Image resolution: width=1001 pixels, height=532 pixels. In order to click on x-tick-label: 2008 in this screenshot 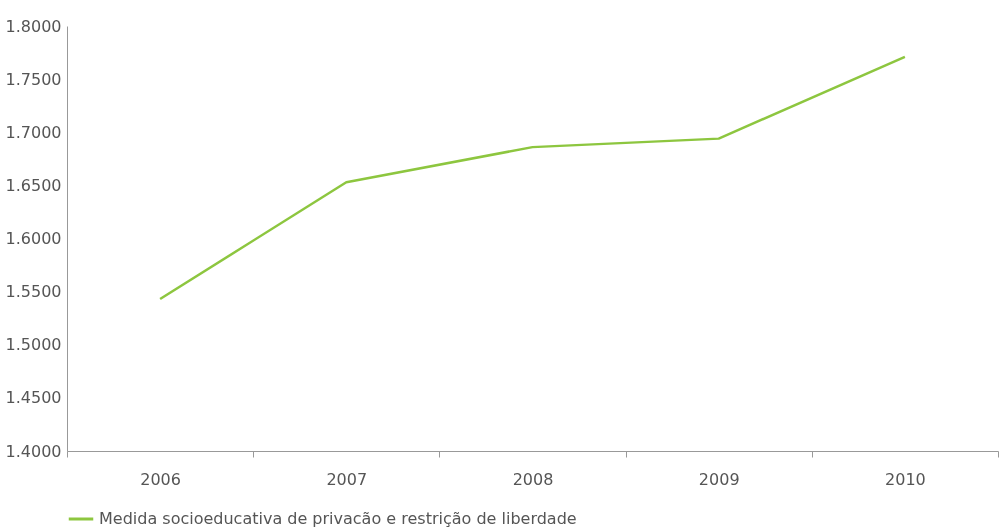, I will do `click(533, 479)`.